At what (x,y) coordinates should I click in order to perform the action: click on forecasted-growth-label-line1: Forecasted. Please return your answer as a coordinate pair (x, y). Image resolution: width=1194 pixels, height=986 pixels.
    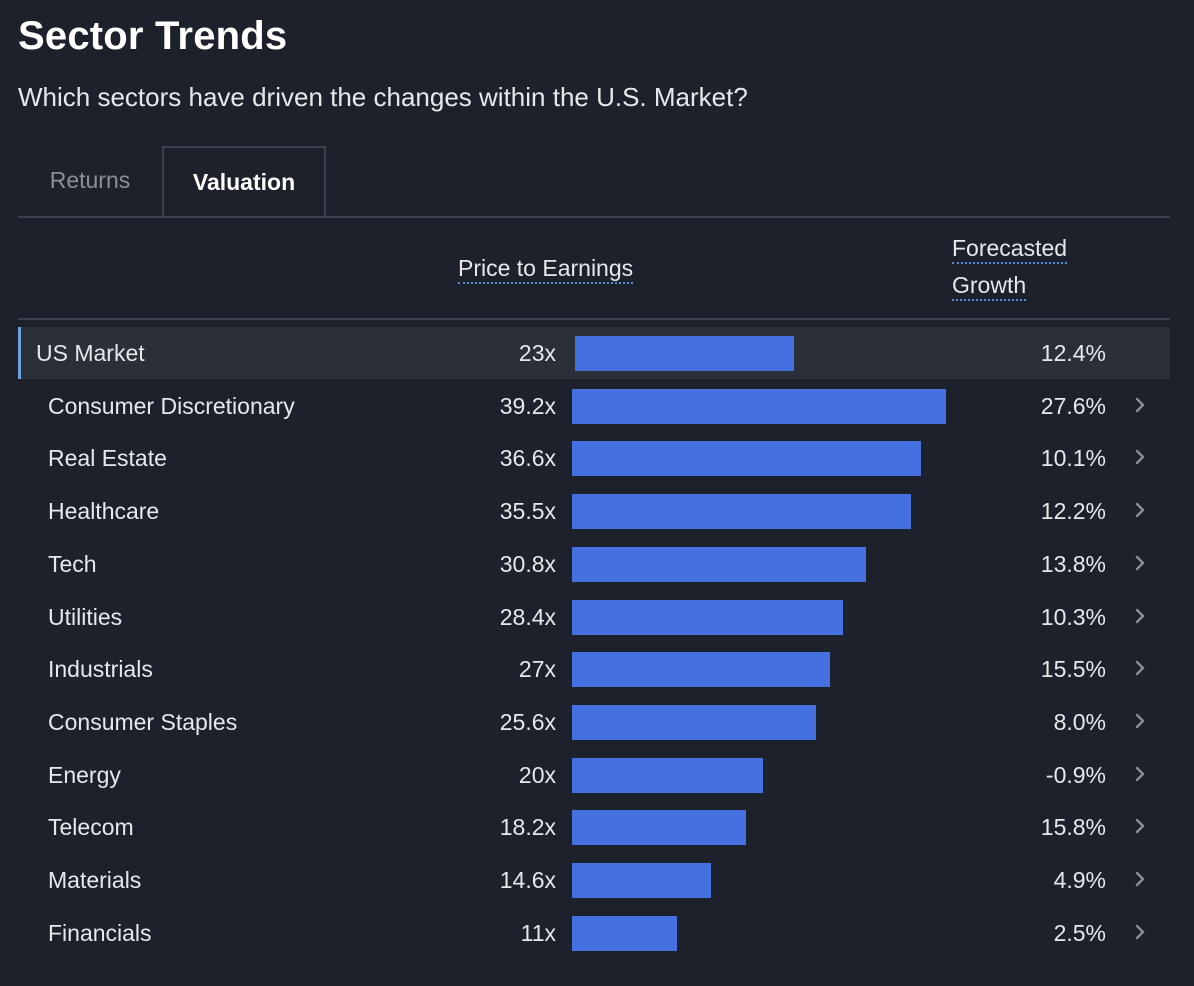
    Looking at the image, I should click on (1010, 249).